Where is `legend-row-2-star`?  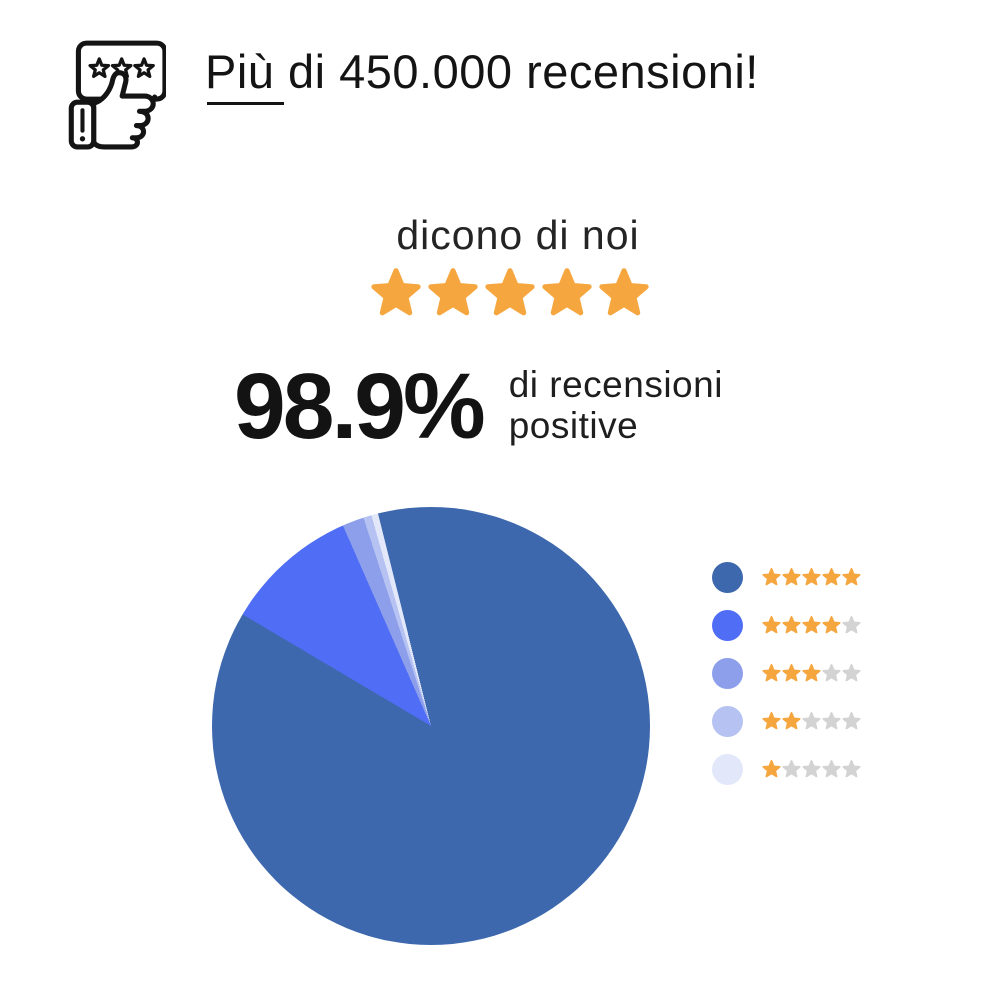 legend-row-2-star is located at coordinates (786, 721).